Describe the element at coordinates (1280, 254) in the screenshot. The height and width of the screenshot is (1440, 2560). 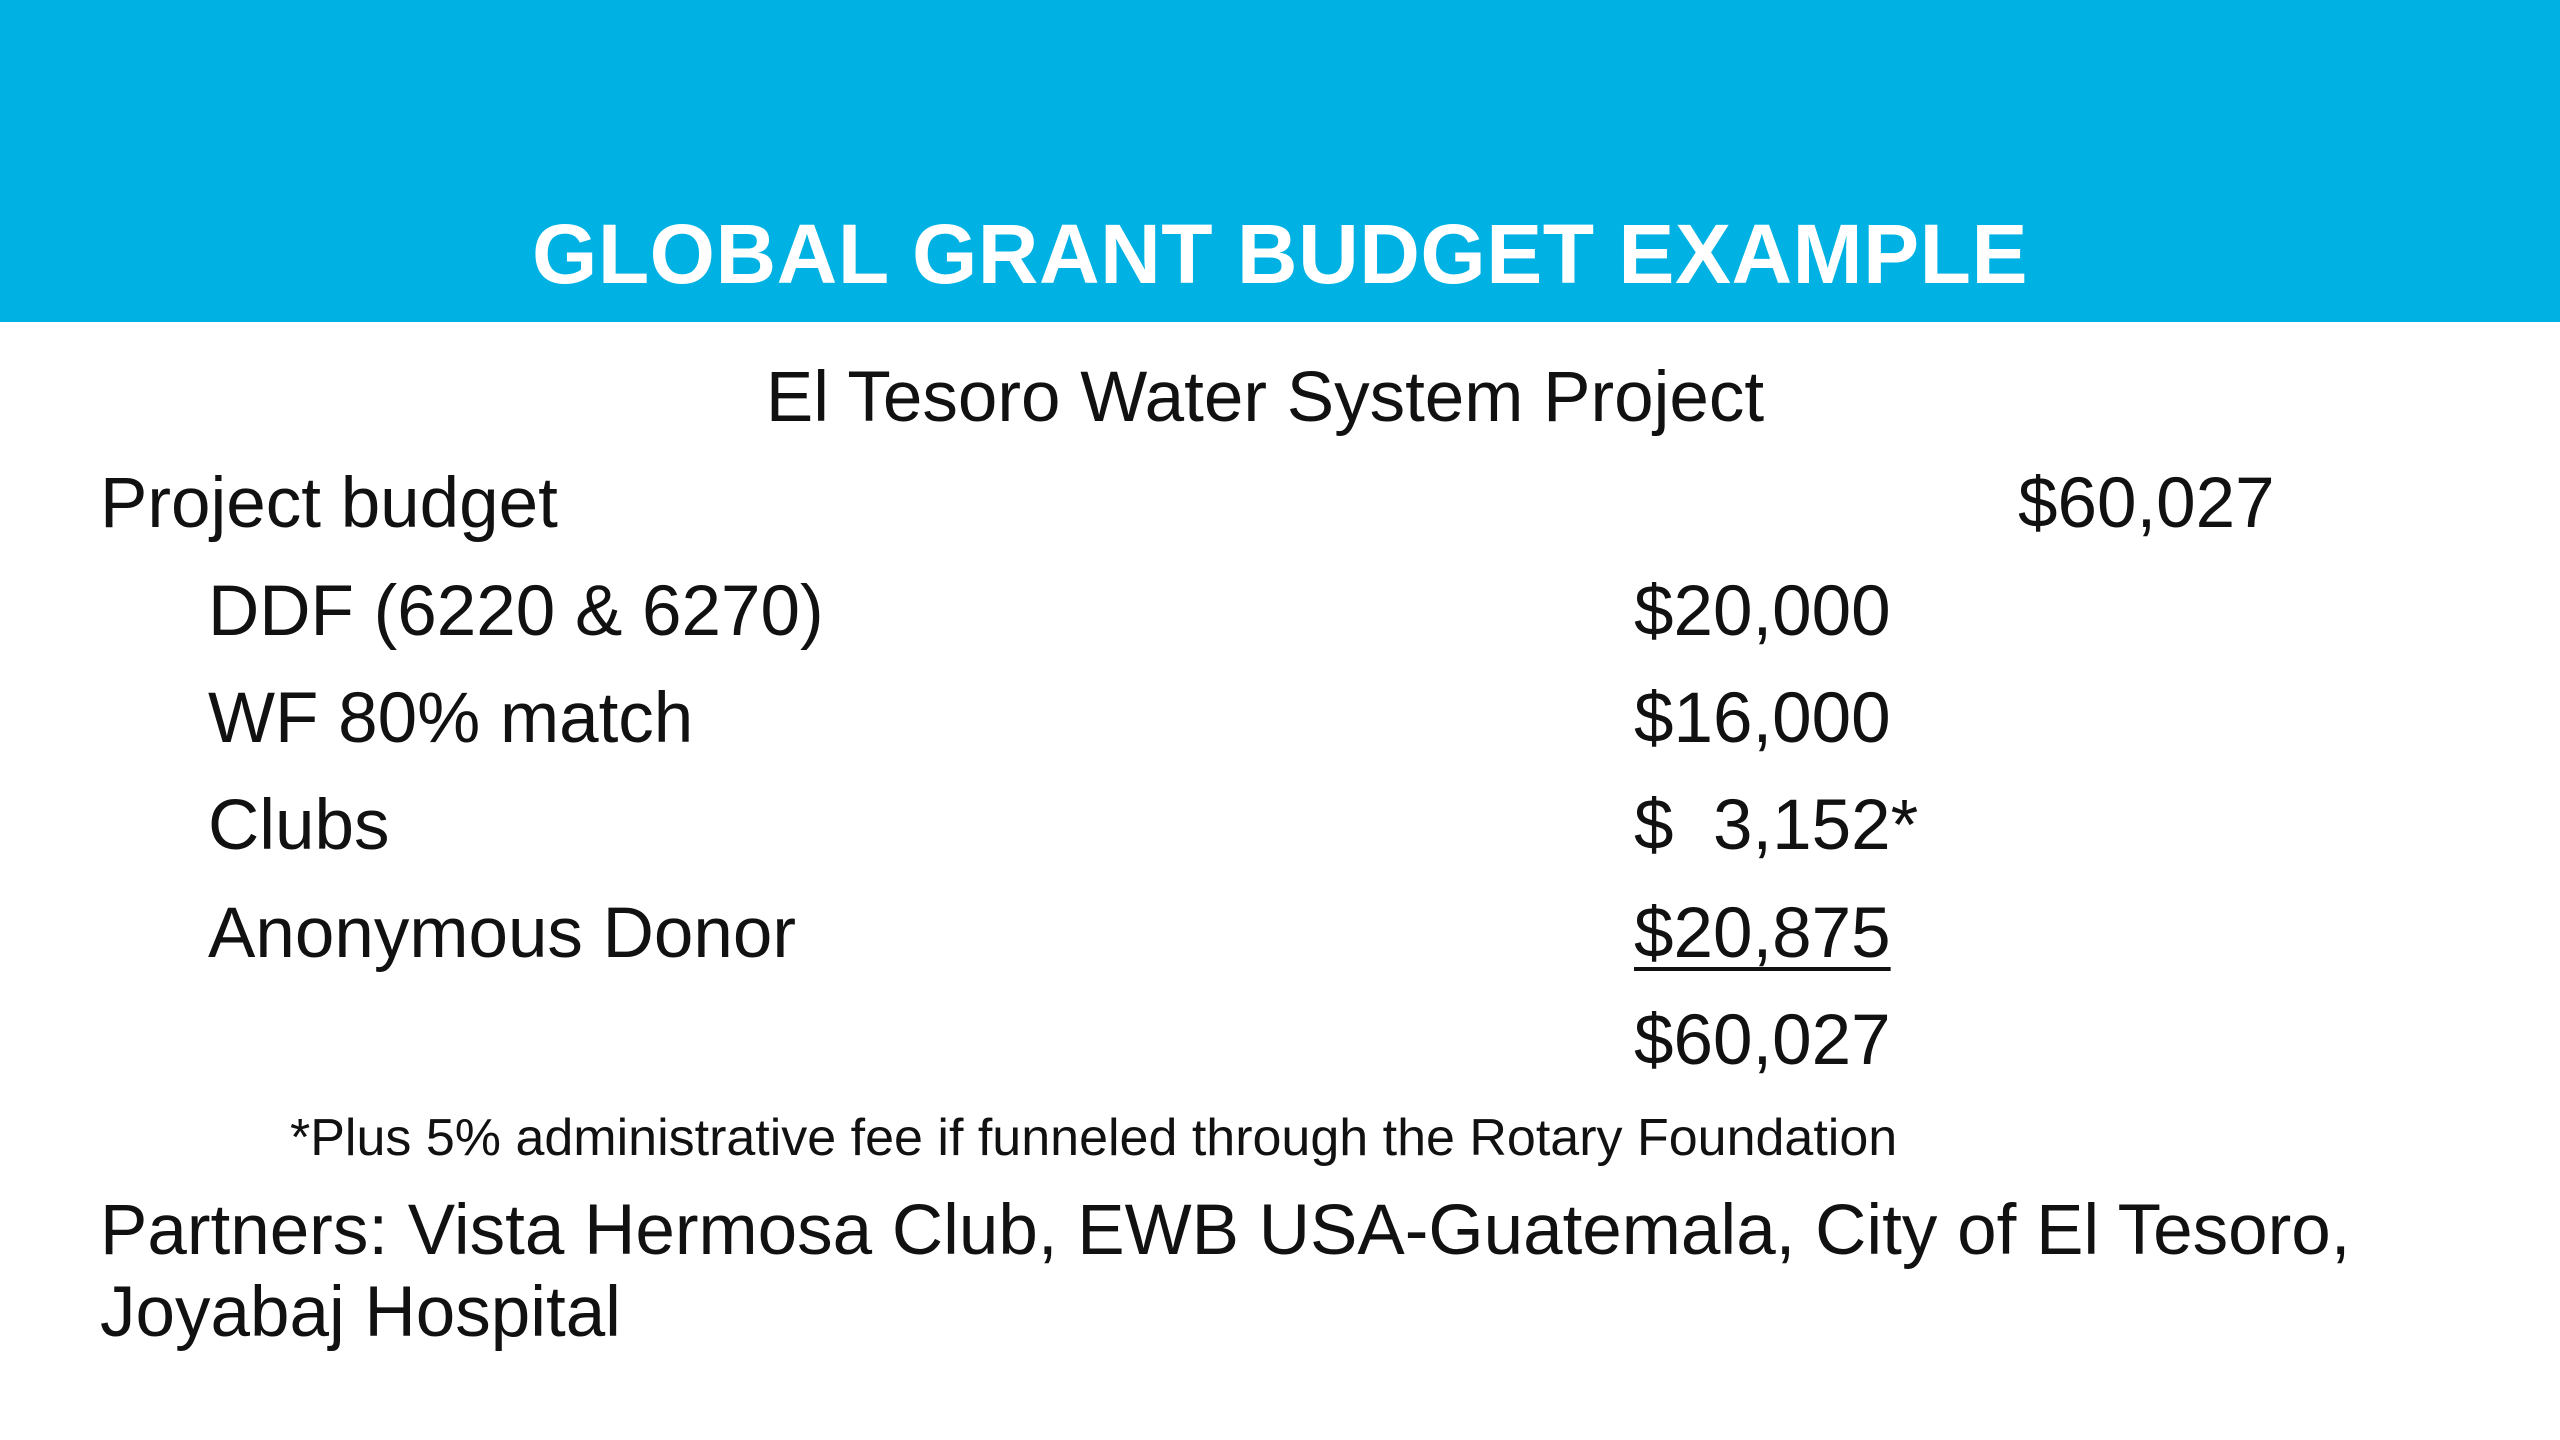
I see `slide-title: GLOBAL GRANT BUDGET EXAMPLE` at that location.